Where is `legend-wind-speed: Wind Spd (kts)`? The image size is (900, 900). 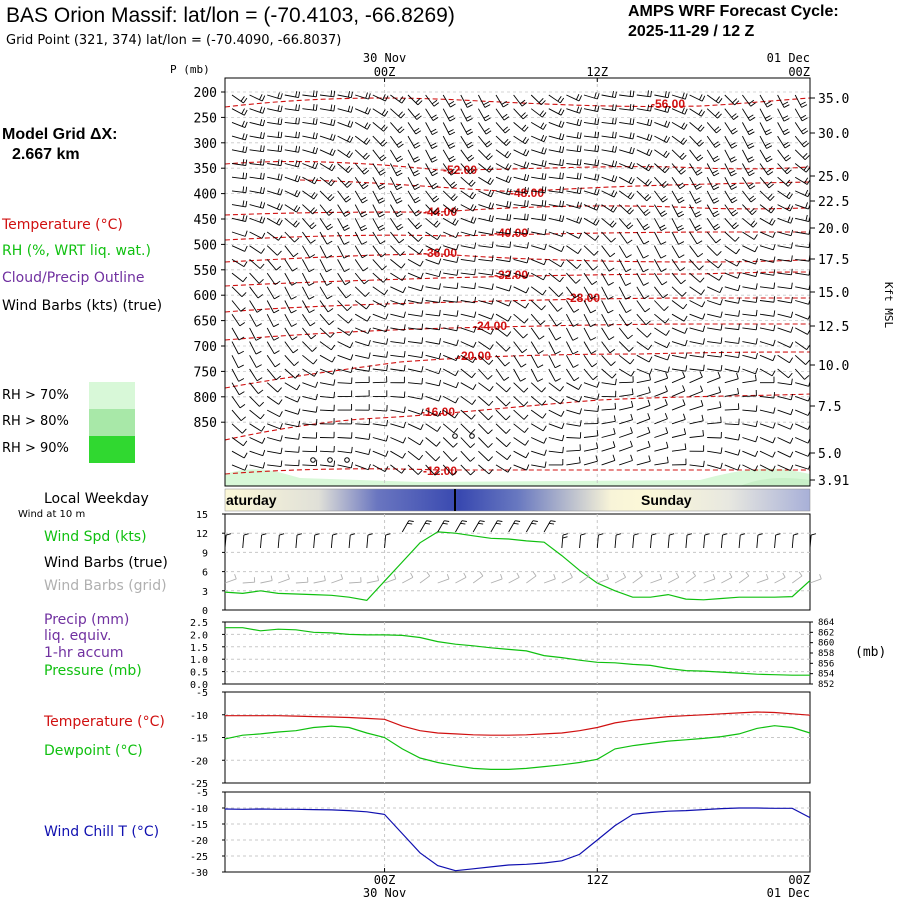 legend-wind-speed: Wind Spd (kts) is located at coordinates (95, 537).